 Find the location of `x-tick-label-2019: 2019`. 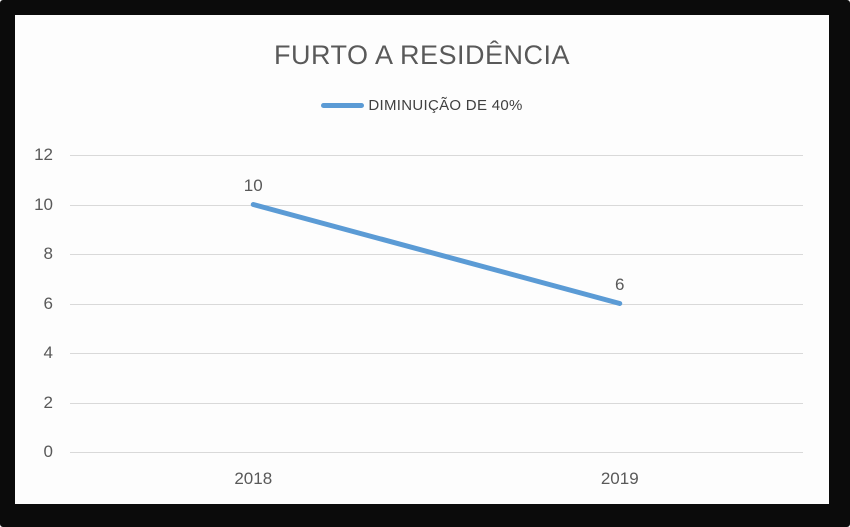

x-tick-label-2019: 2019 is located at coordinates (619, 478).